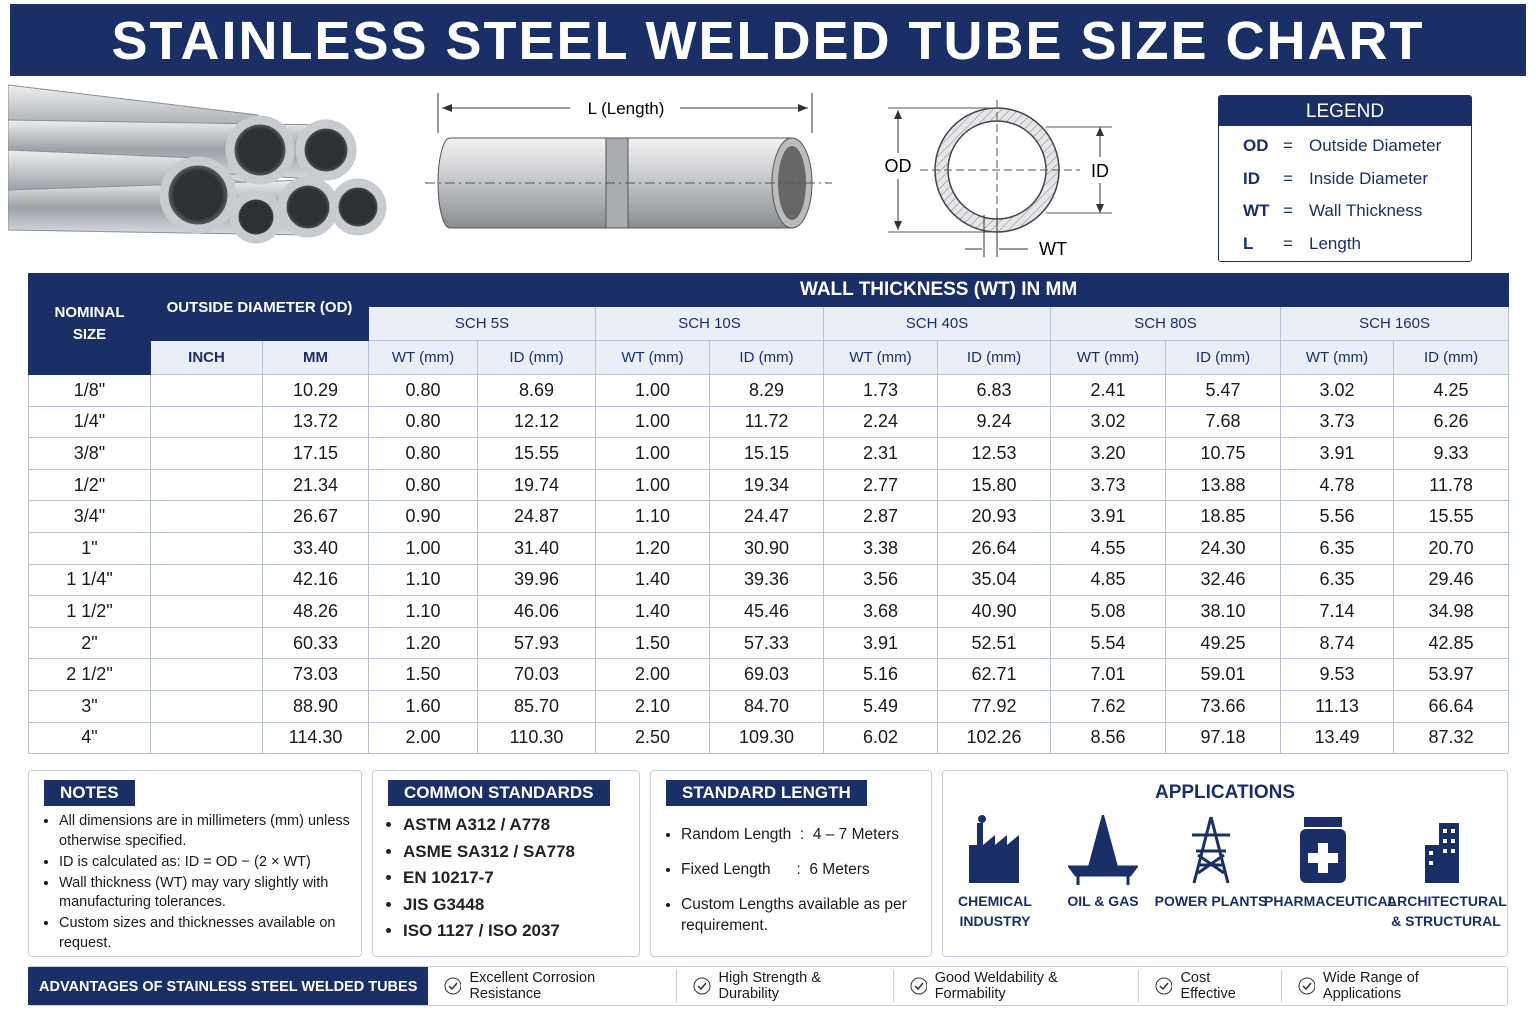 The width and height of the screenshot is (1536, 1024). Describe the element at coordinates (994, 453) in the screenshot. I see `cell: 12.53` at that location.